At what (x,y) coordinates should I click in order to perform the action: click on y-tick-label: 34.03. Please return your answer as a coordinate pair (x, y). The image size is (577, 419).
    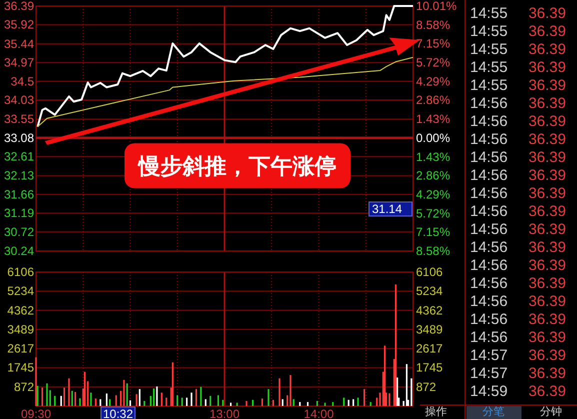
    Looking at the image, I should click on (19, 100).